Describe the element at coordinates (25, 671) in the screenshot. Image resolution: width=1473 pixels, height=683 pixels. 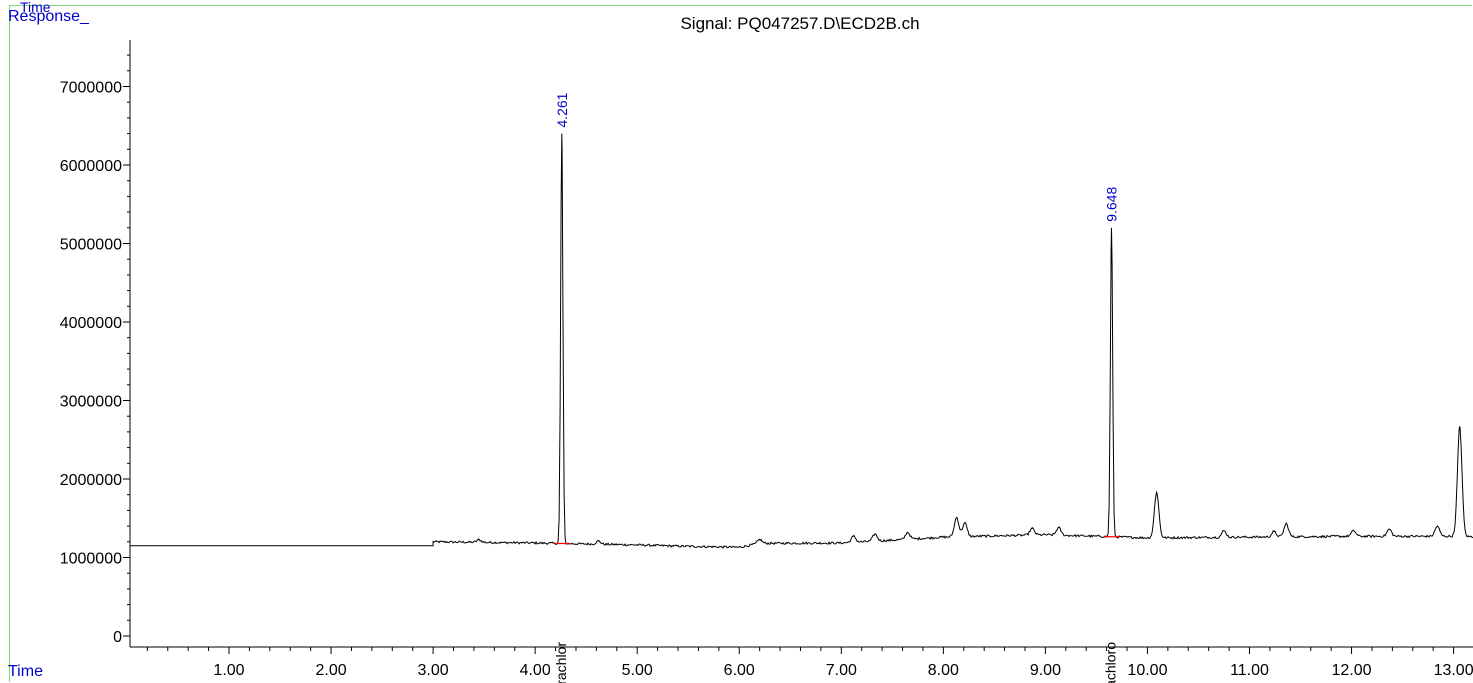
I see `x-axis-label: Time` at that location.